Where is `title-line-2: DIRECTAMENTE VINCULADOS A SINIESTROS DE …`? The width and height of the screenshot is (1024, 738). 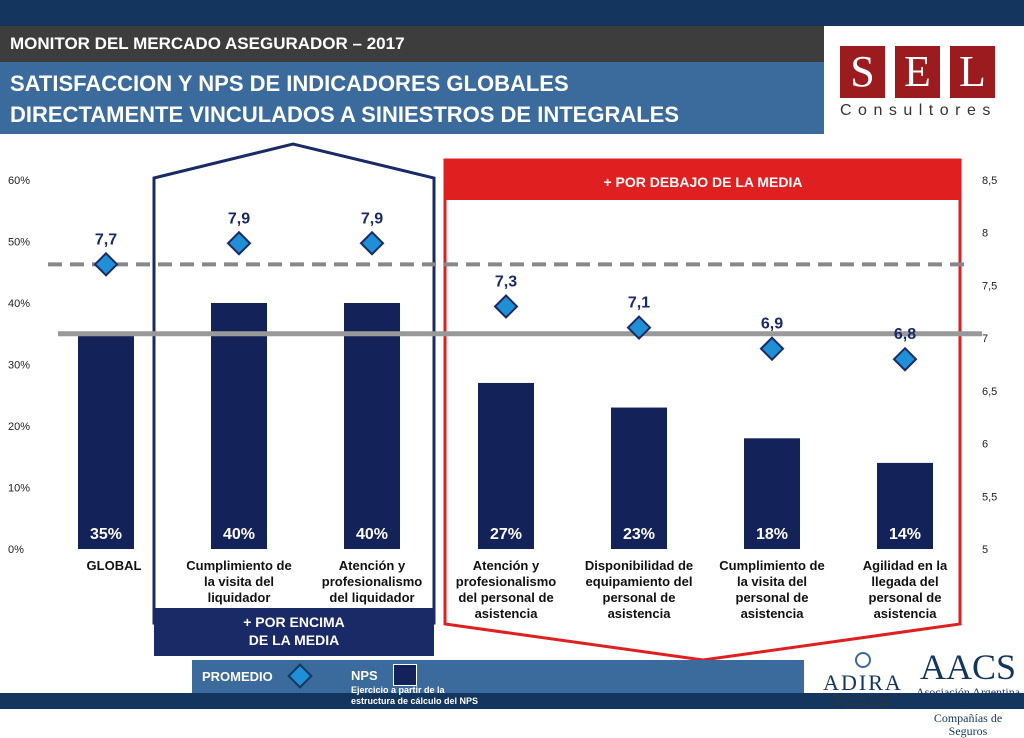
title-line-2: DIRECTAMENTE VINCULADOS A SINIESTROS DE … is located at coordinates (345, 114).